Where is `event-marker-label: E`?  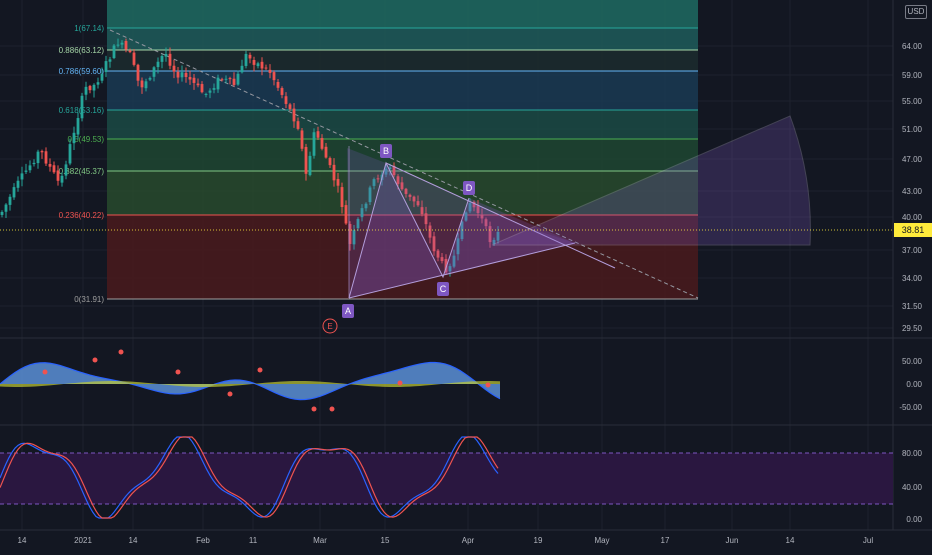 event-marker-label: E is located at coordinates (329, 326).